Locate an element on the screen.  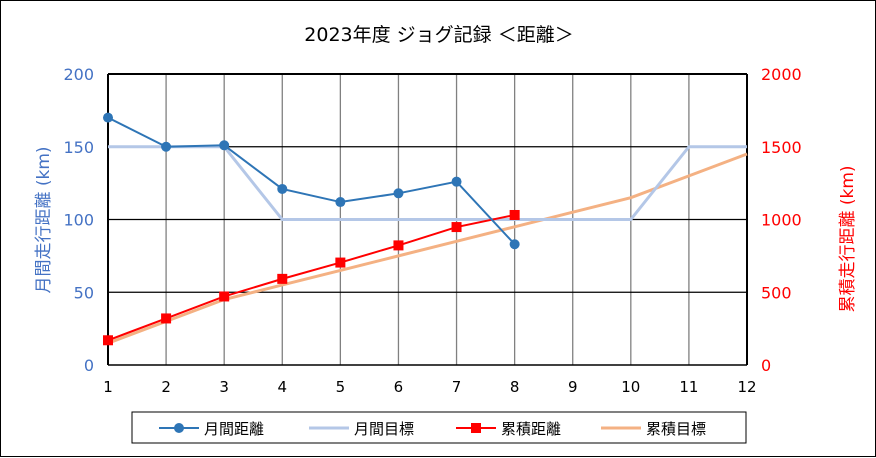
legend-label: 月間距離 is located at coordinates (234, 429).